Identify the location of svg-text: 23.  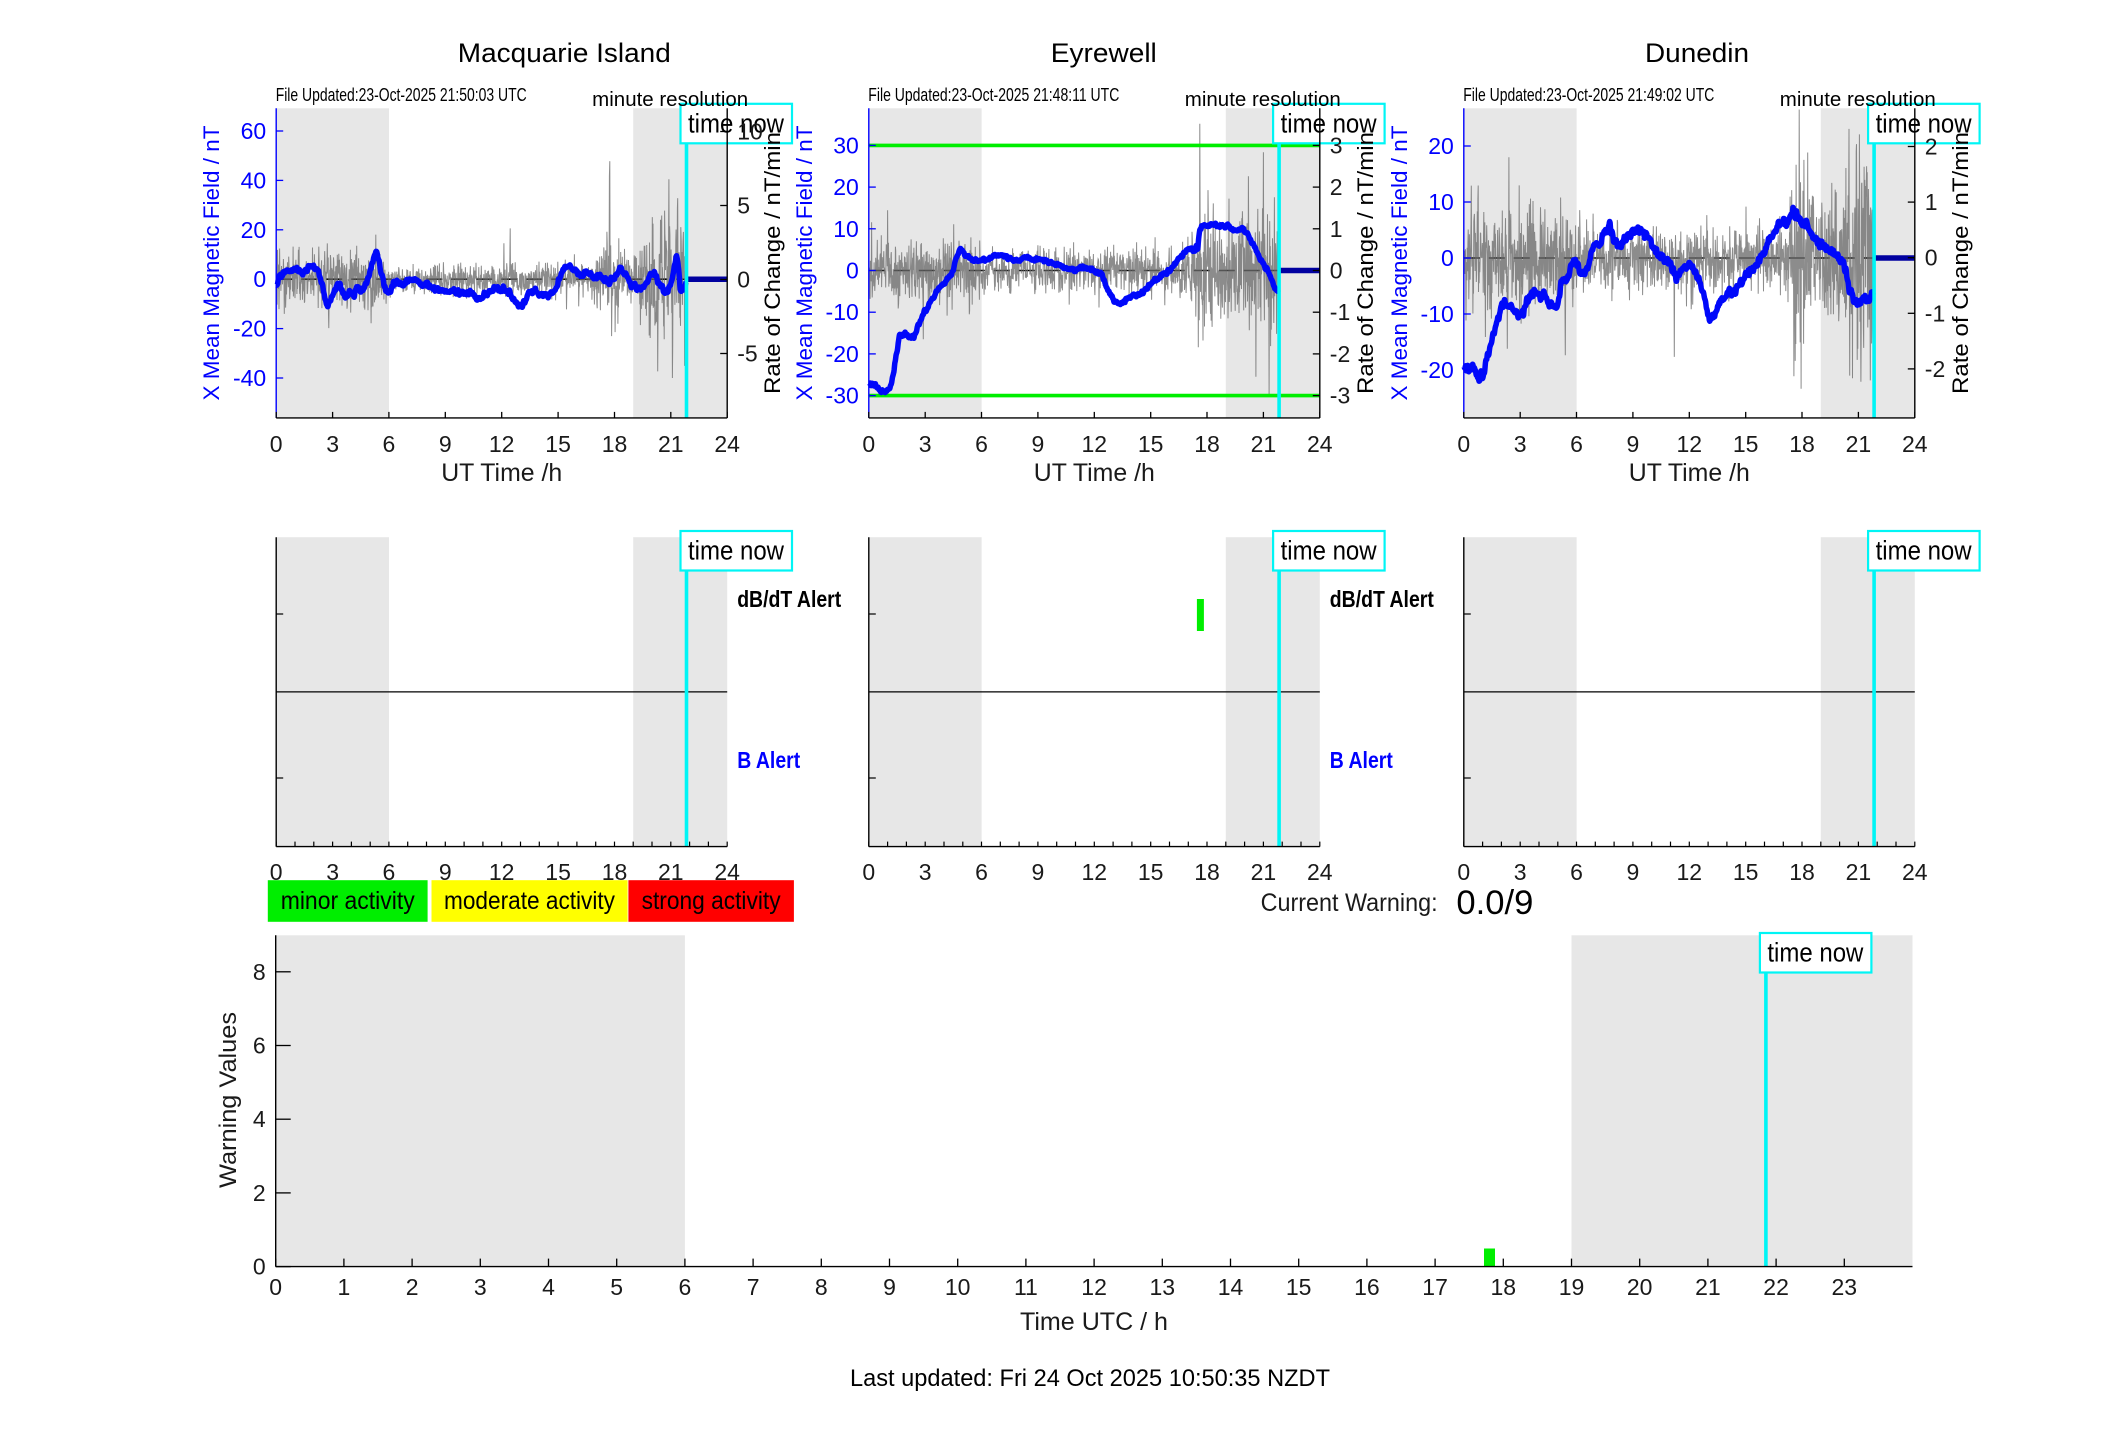
(1845, 1287).